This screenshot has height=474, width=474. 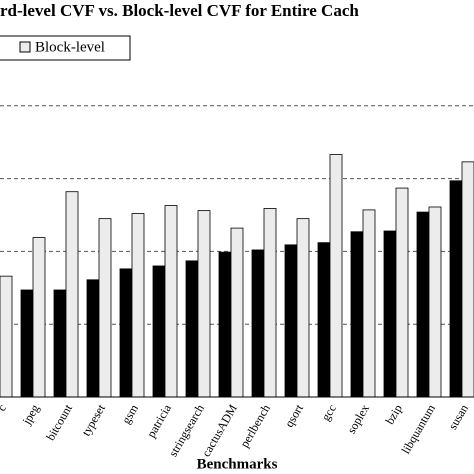 What do you see at coordinates (255, 426) in the screenshot?
I see `x-tick-label: perlbench` at bounding box center [255, 426].